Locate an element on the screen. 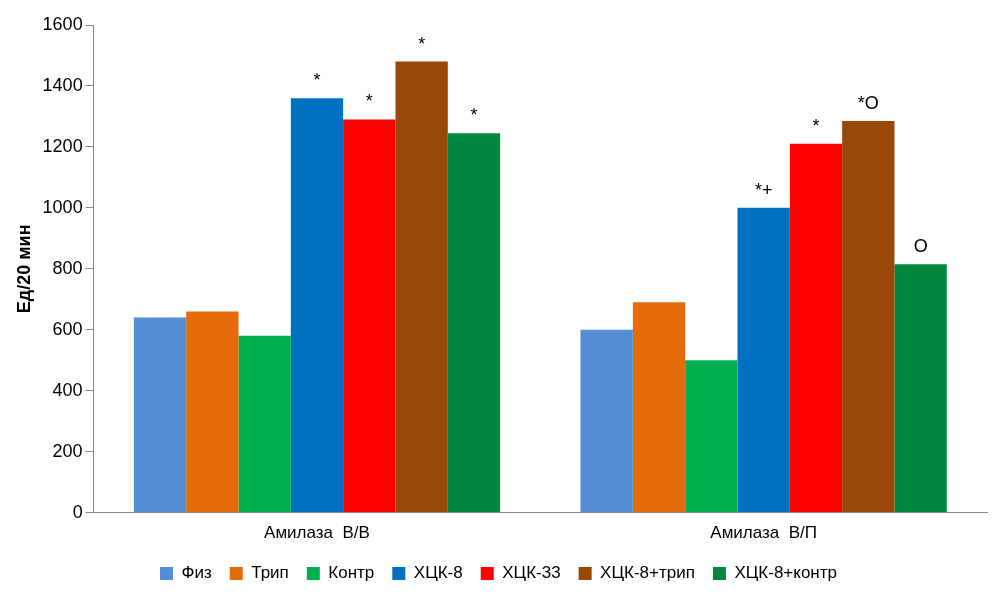 This screenshot has width=1002, height=597. legend-label: Трип is located at coordinates (270, 573).